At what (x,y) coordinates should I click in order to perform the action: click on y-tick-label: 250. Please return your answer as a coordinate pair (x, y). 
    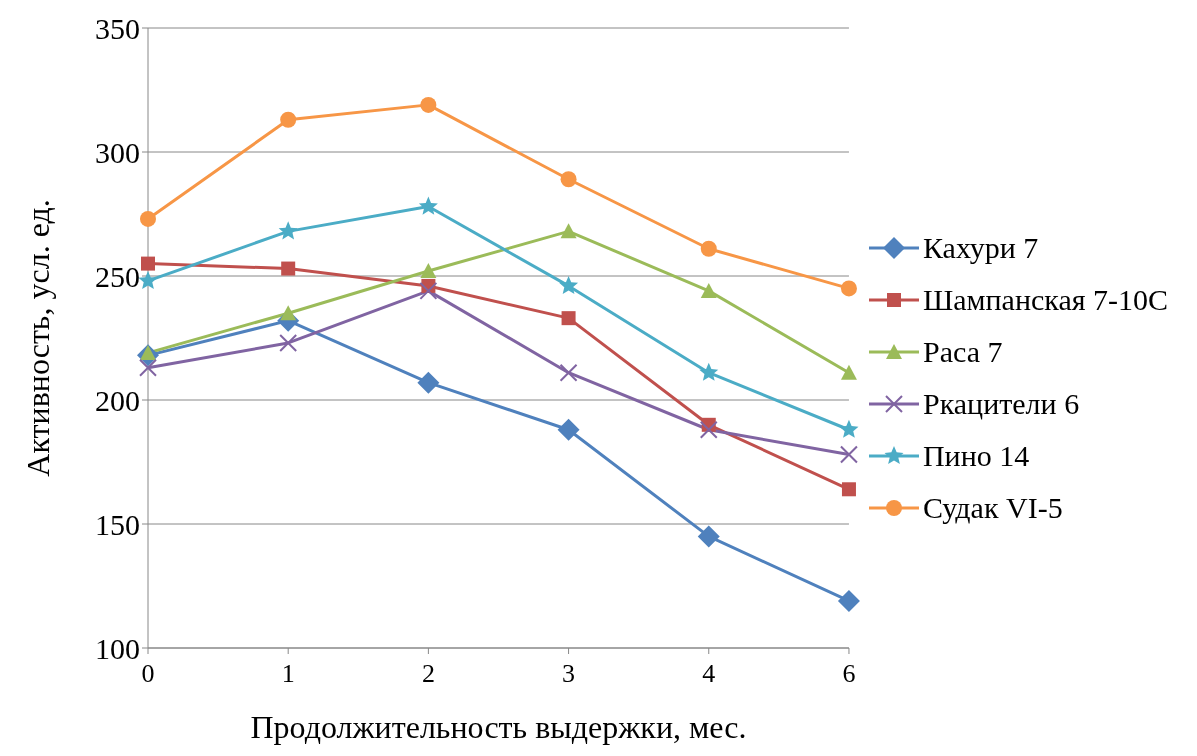
    Looking at the image, I should click on (117, 276).